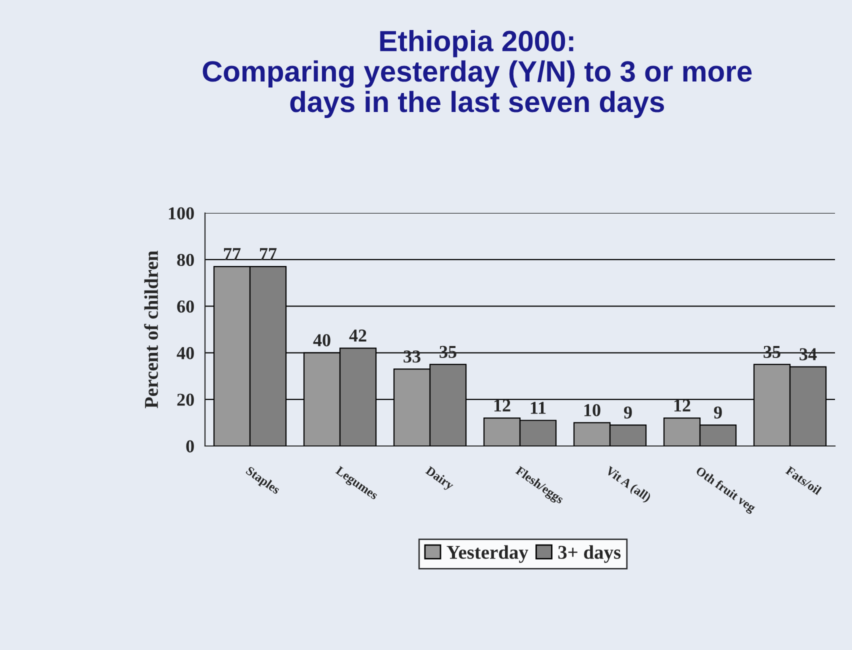 The width and height of the screenshot is (852, 650). What do you see at coordinates (190, 446) in the screenshot?
I see `y-tick-label: 0` at bounding box center [190, 446].